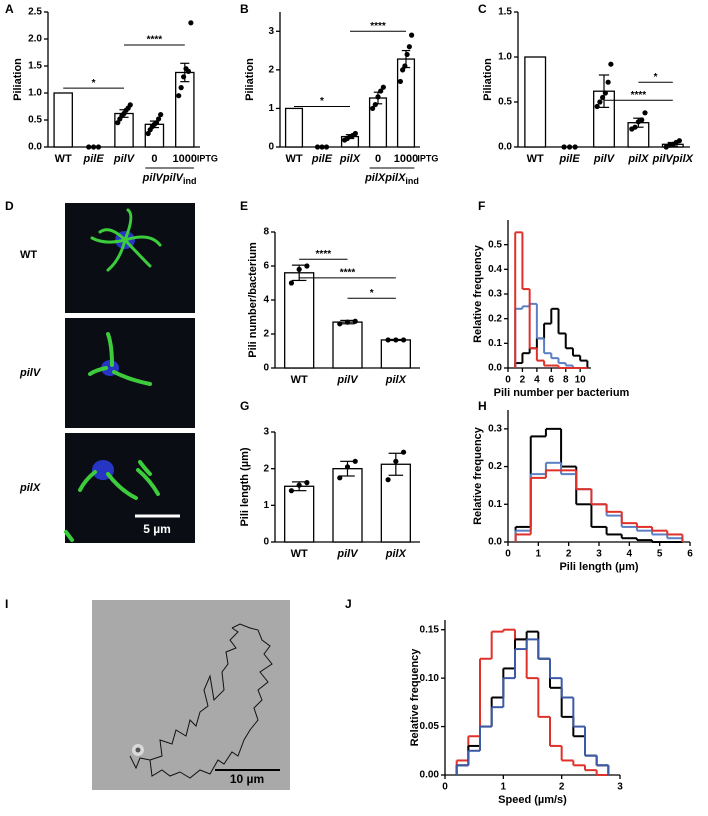 The image size is (708, 816). What do you see at coordinates (495, 343) in the screenshot?
I see `y-tick-label: 0.1` at bounding box center [495, 343].